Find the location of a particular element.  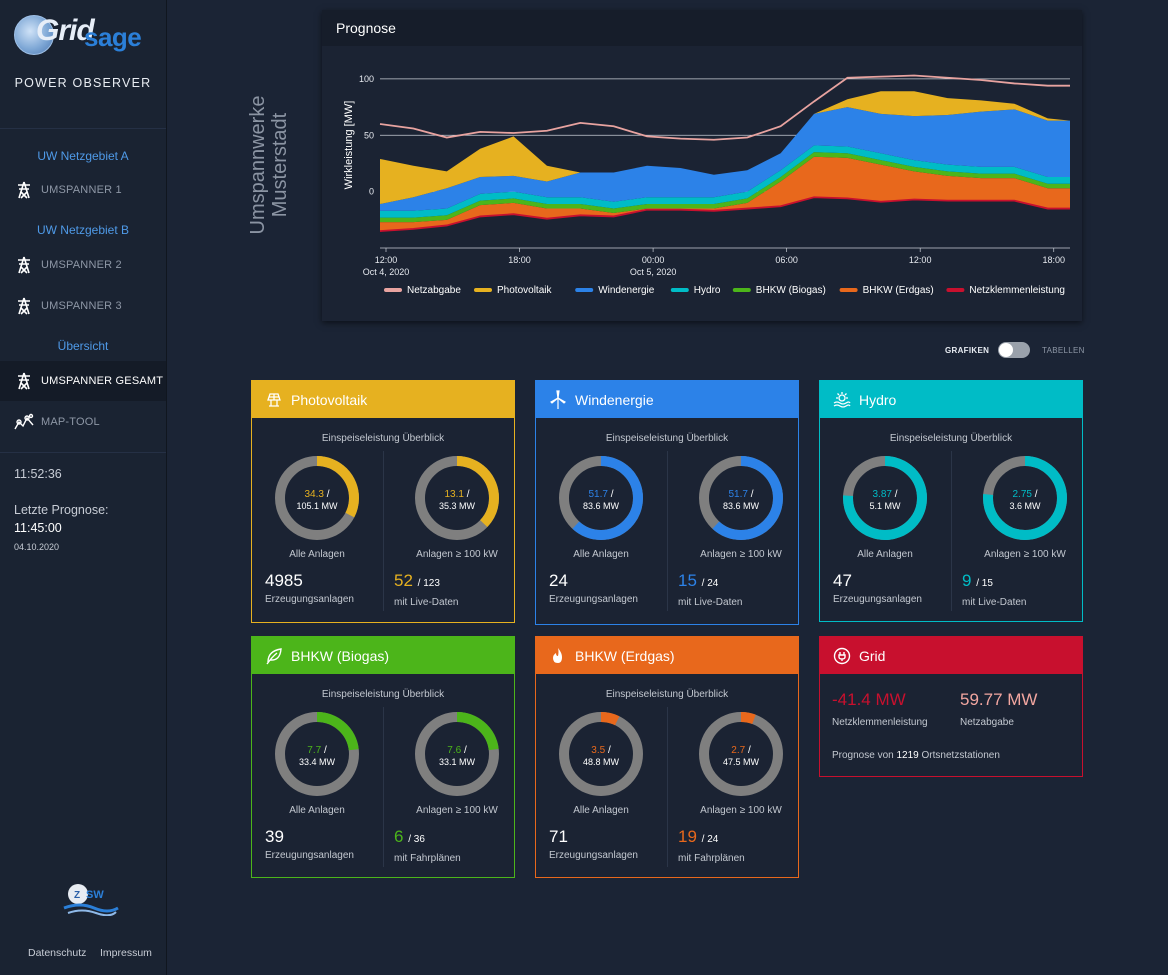

donut-large-plants: 51.7 / 83.6 MW is located at coordinates (741, 498).